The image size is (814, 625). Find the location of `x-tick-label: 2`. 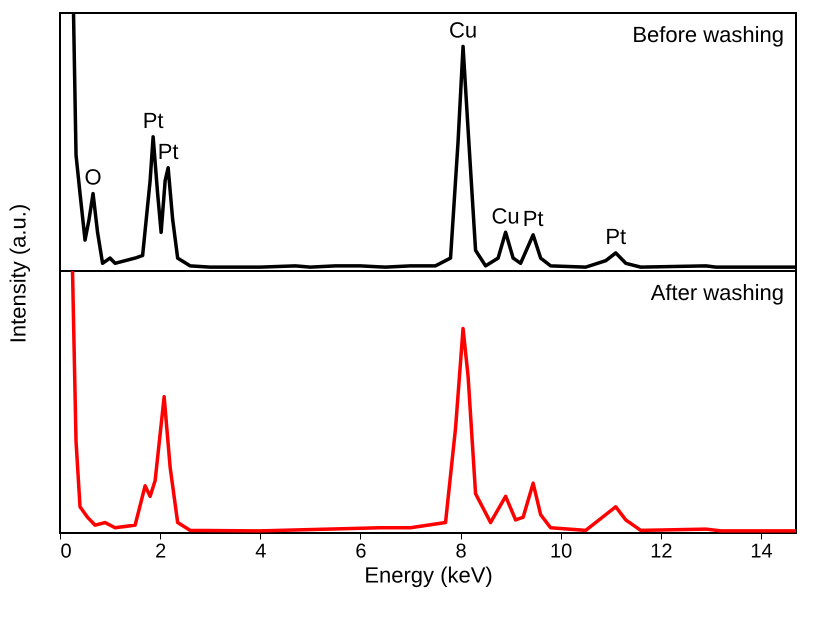

x-tick-label: 2 is located at coordinates (160, 551).